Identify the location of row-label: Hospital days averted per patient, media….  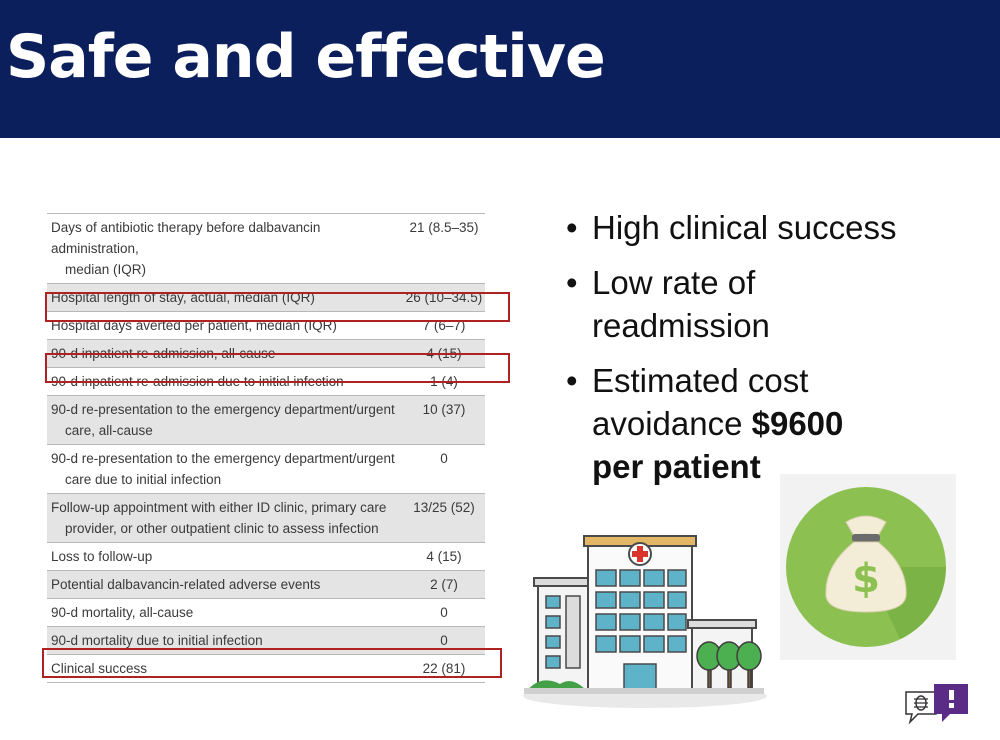
(194, 325).